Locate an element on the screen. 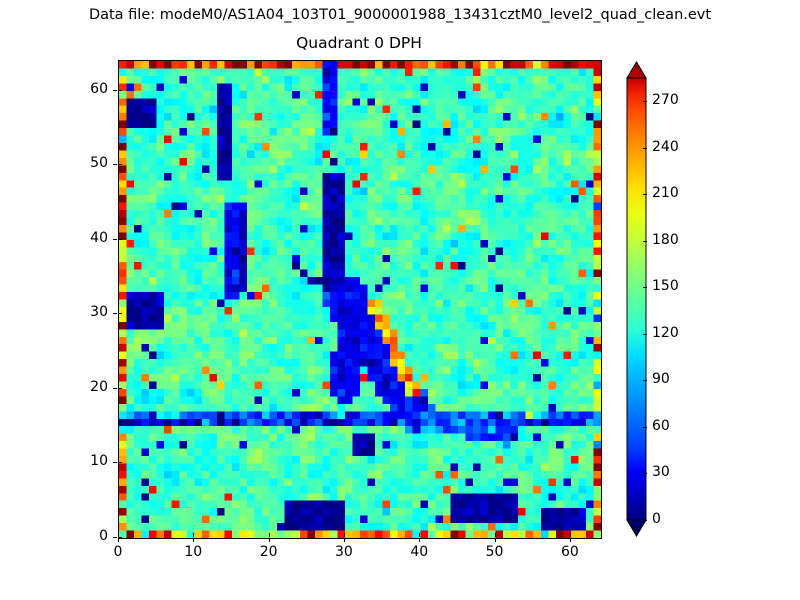 This screenshot has height=600, width=800. colorbar-tick-label: 270 is located at coordinates (665, 100).